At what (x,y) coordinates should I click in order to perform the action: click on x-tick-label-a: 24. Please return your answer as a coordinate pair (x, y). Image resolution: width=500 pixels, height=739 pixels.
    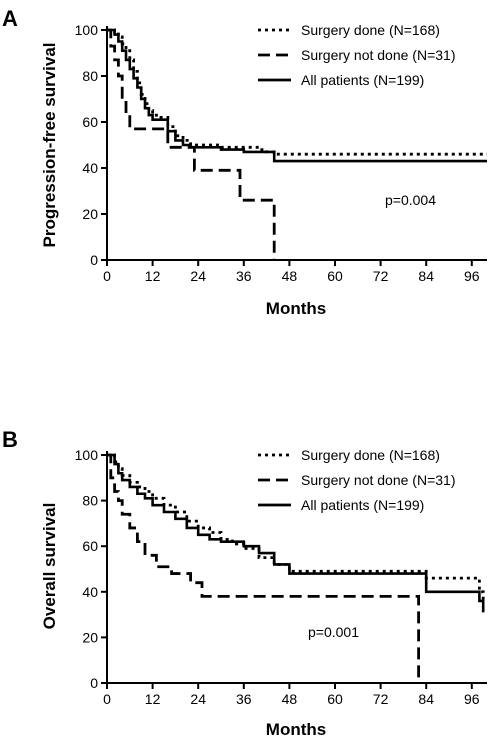
    Looking at the image, I should click on (198, 276).